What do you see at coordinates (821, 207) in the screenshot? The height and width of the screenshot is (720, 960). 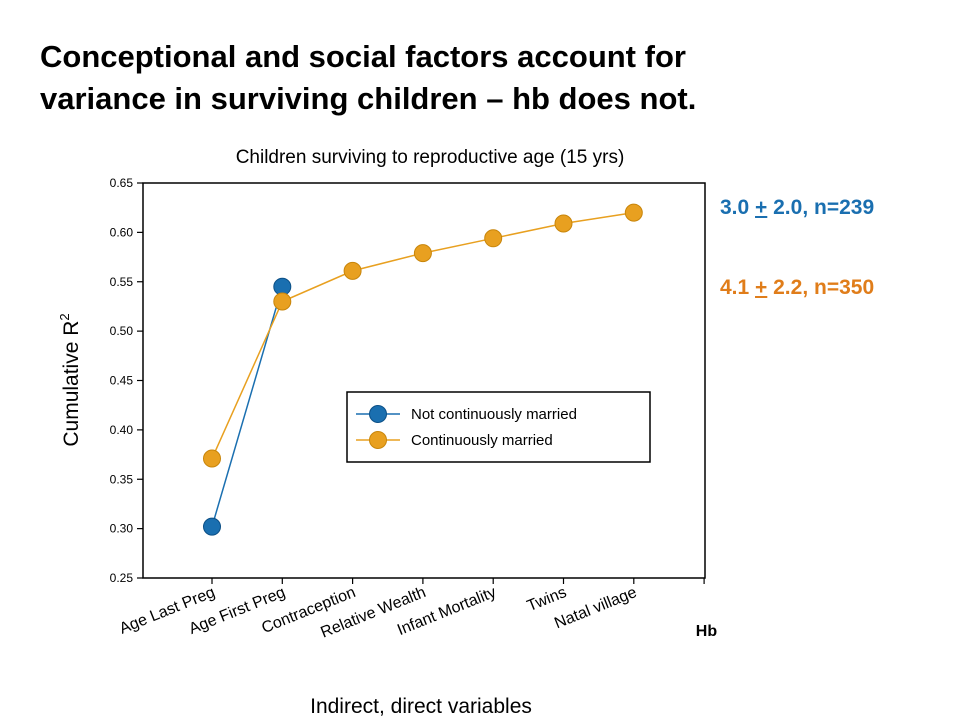 I see `stat-a-rest: 2.0, n=239` at bounding box center [821, 207].